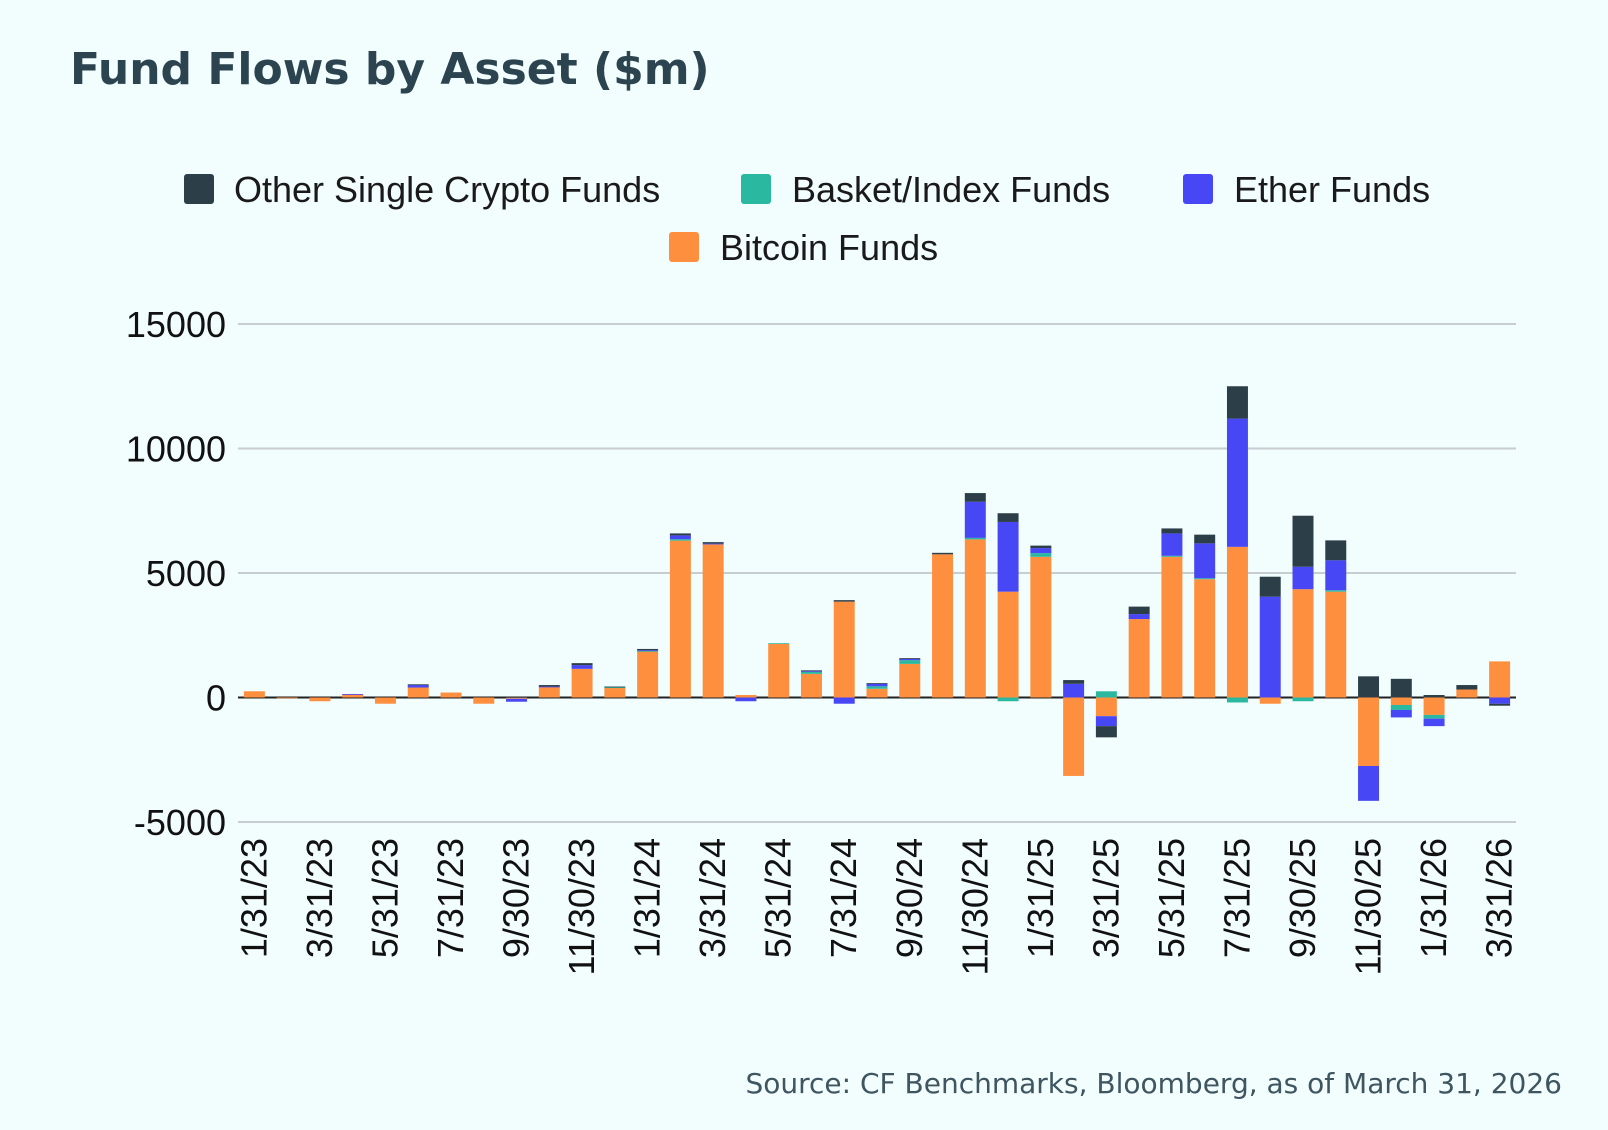 This screenshot has height=1130, width=1608. I want to click on x-tick-label: 1/31/25, so click(1040, 898).